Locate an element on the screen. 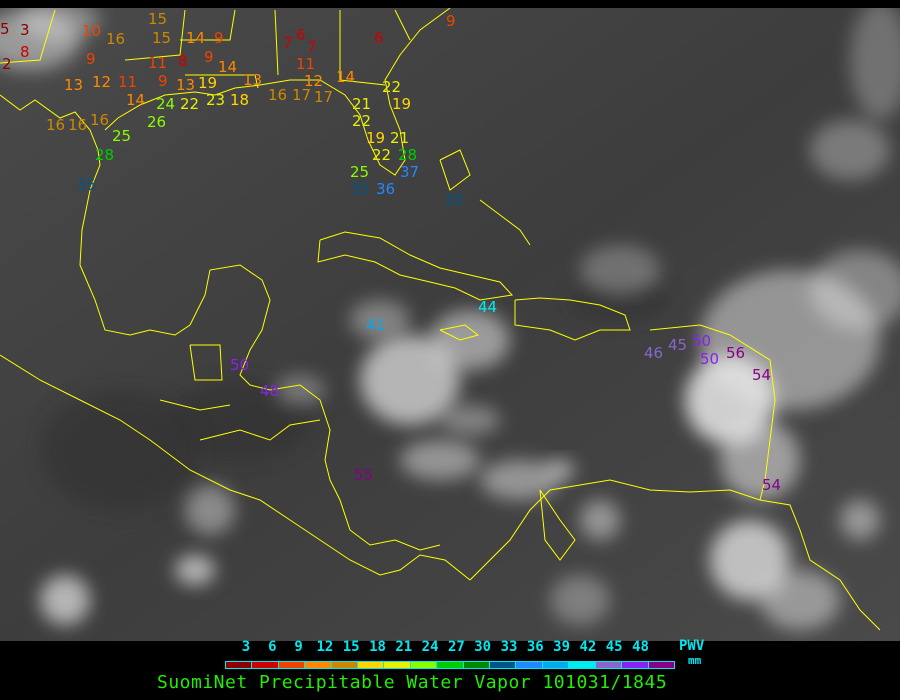  station-pwv-label: 21 is located at coordinates (361, 104).